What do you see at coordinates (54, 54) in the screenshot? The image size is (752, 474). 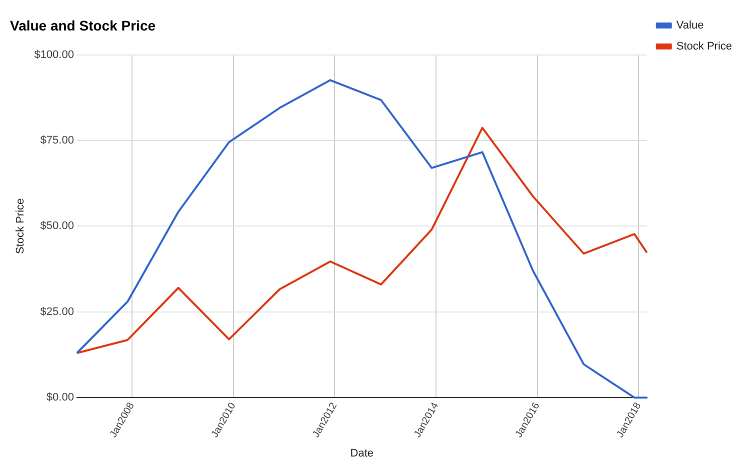 I see `y-tick-label: $100.00` at bounding box center [54, 54].